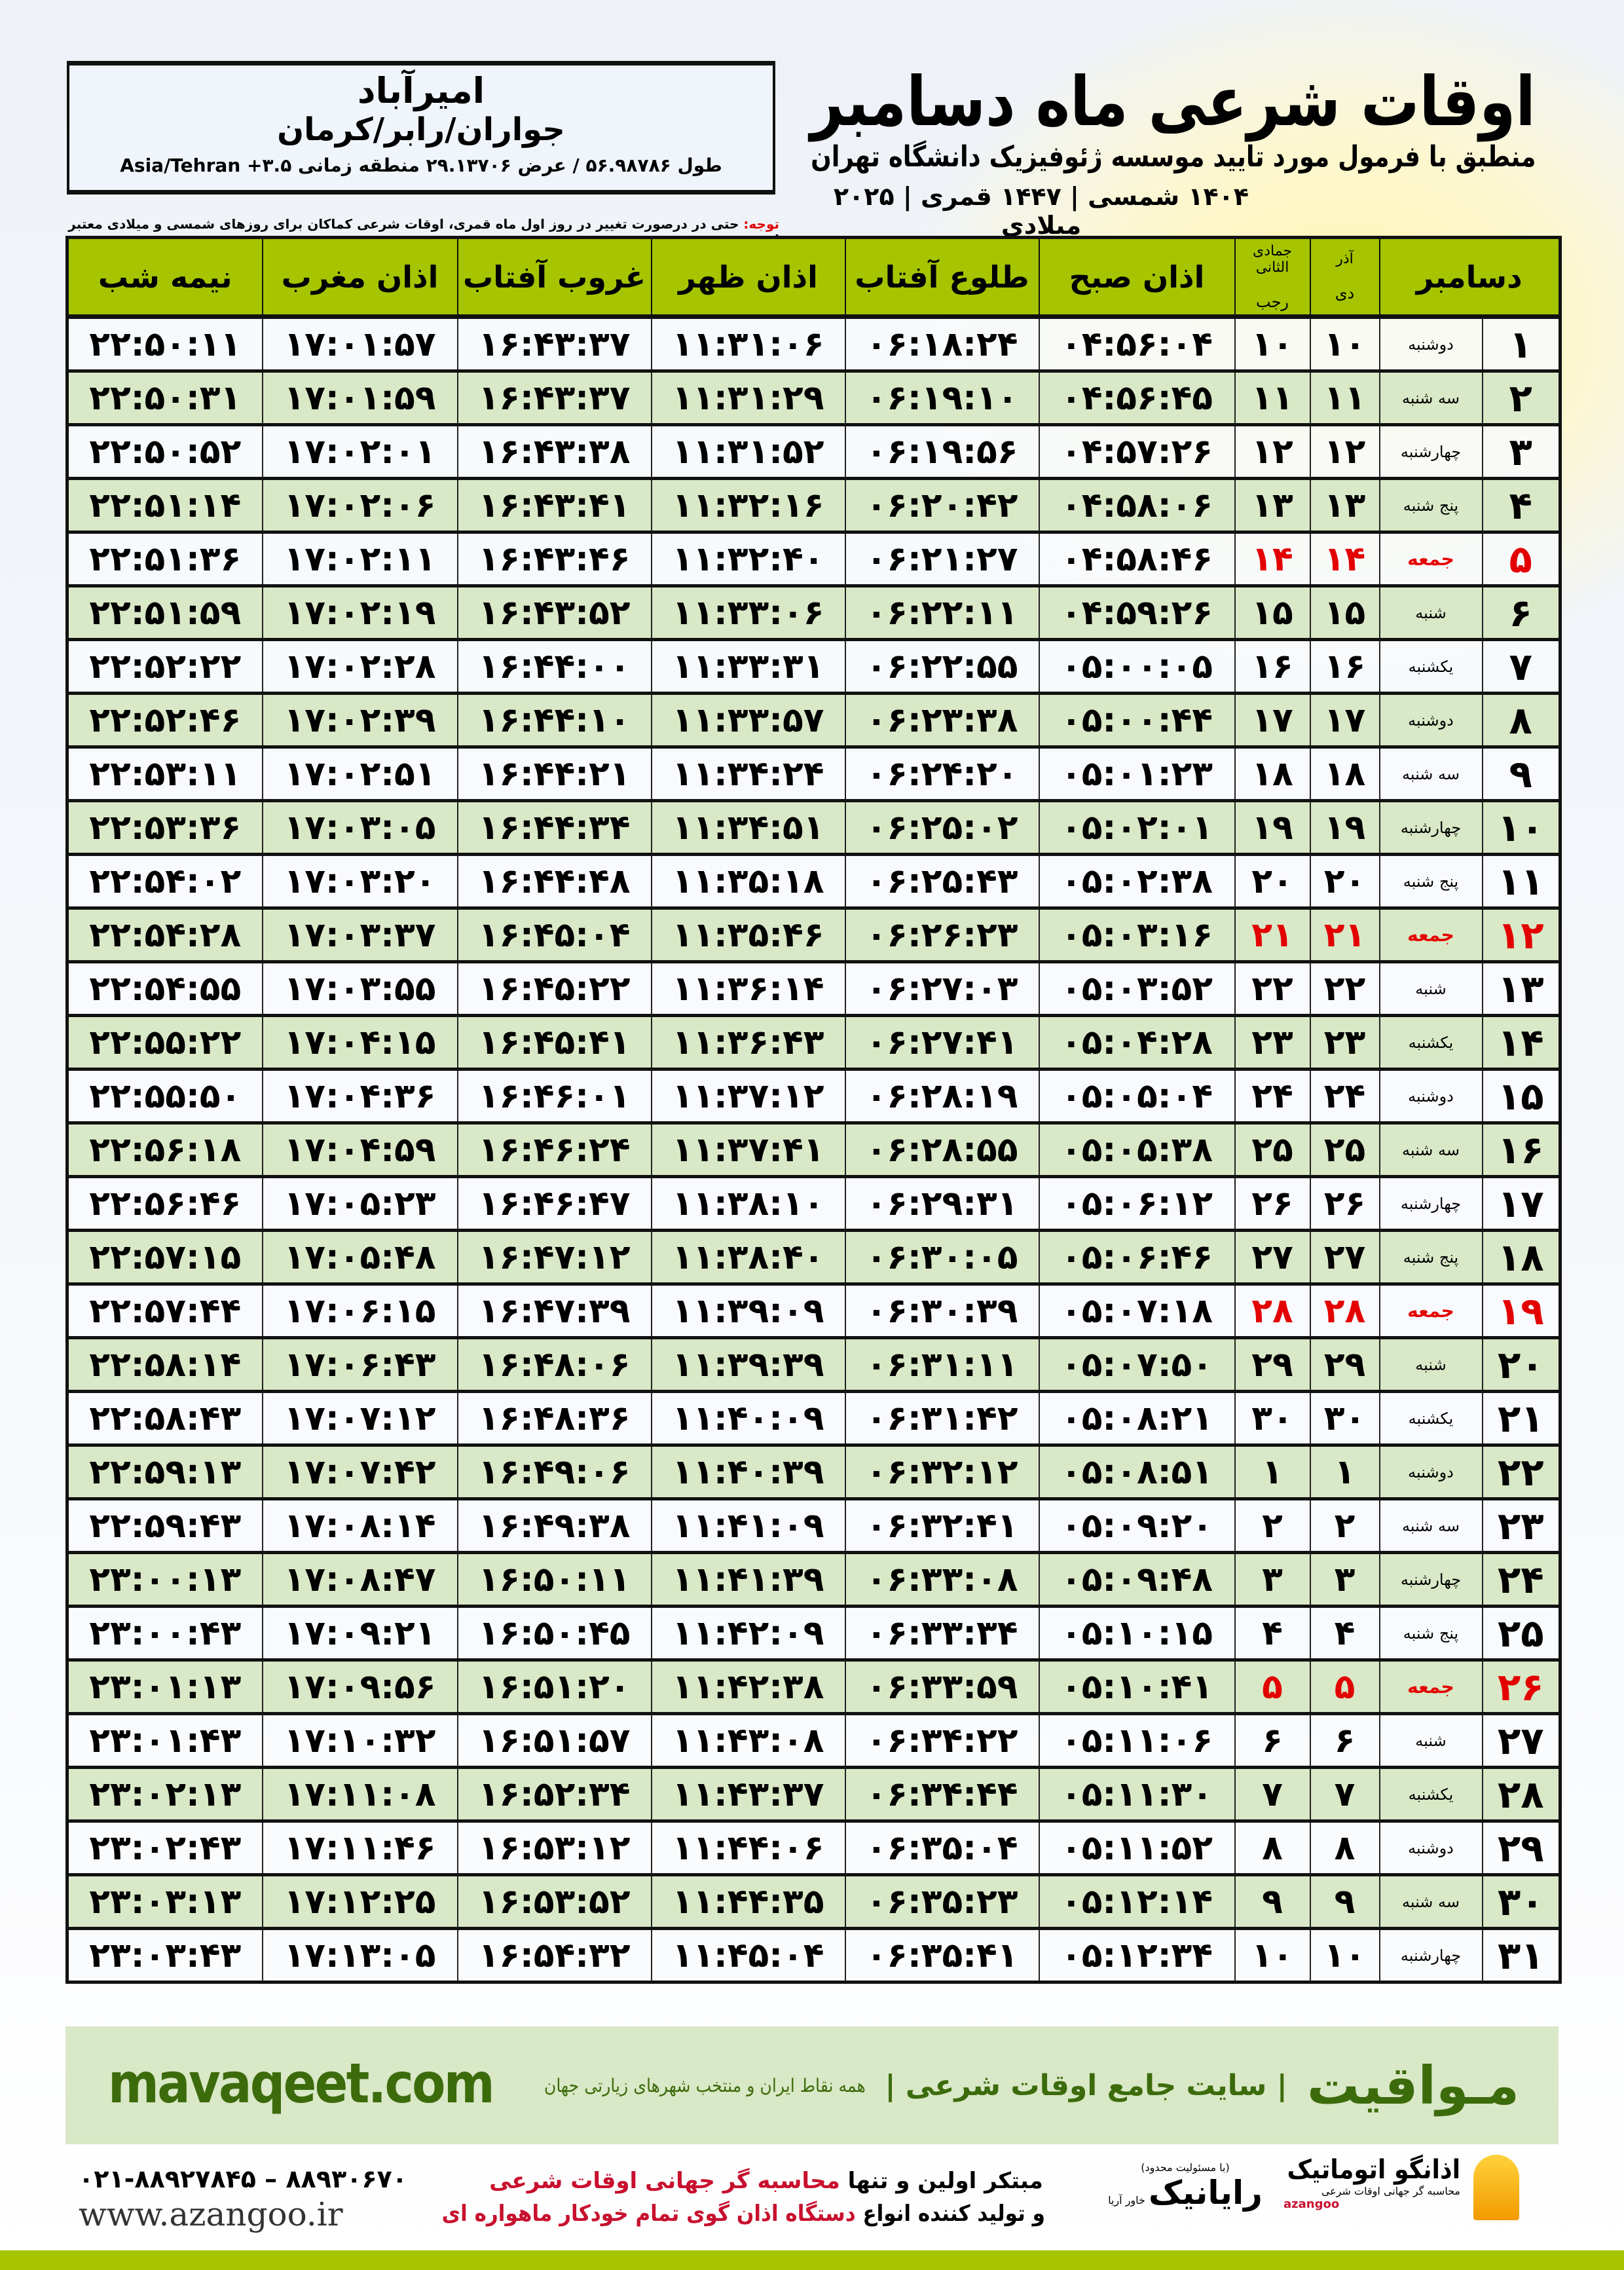  I want to click on cell-tolu: ۰۶:۲۴:۲۰, so click(942, 774).